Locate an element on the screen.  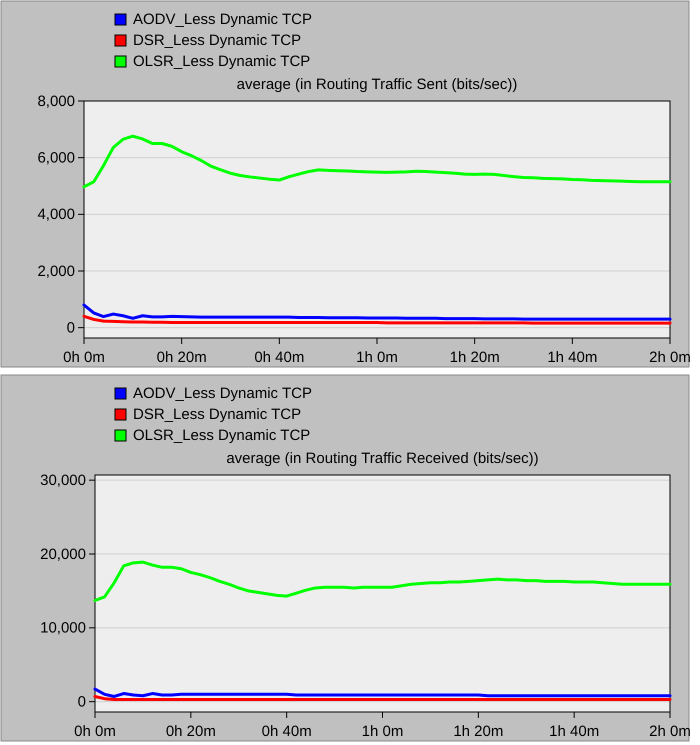
y-tick-label: 4,000 is located at coordinates (56, 215).